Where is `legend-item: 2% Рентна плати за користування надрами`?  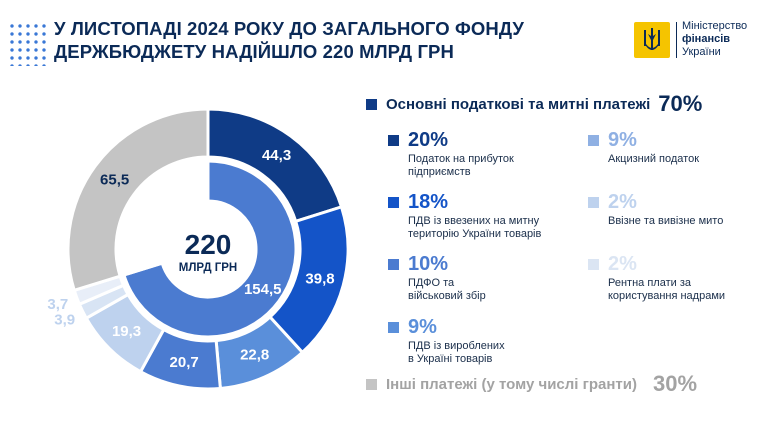
legend-item: 2% Рентна плати за користування надрами is located at coordinates (656, 278).